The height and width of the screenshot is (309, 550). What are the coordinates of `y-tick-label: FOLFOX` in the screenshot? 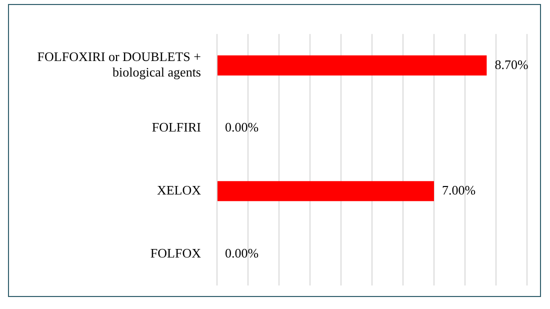 It's located at (176, 252).